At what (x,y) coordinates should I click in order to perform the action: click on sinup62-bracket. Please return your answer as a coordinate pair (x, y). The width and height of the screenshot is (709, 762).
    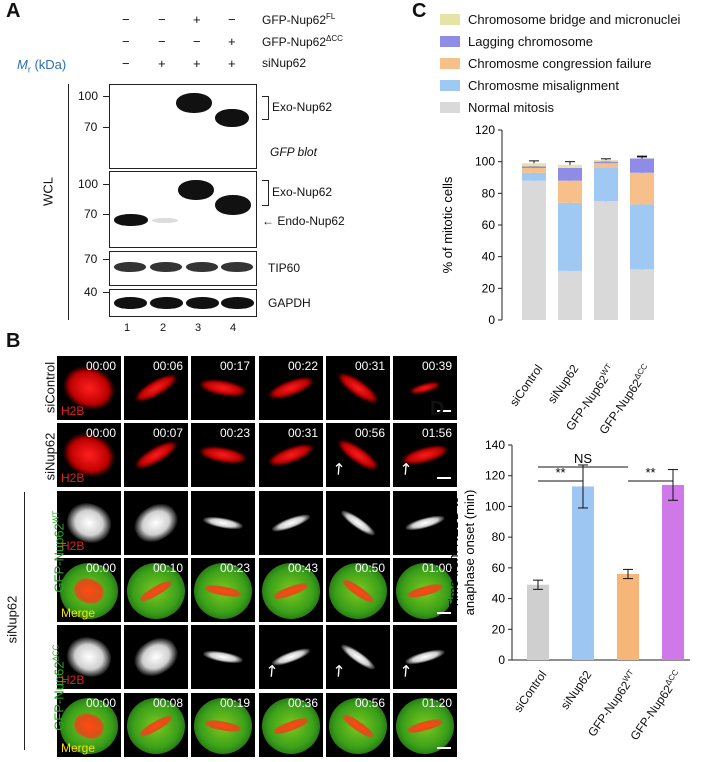
    Looking at the image, I should click on (24, 621).